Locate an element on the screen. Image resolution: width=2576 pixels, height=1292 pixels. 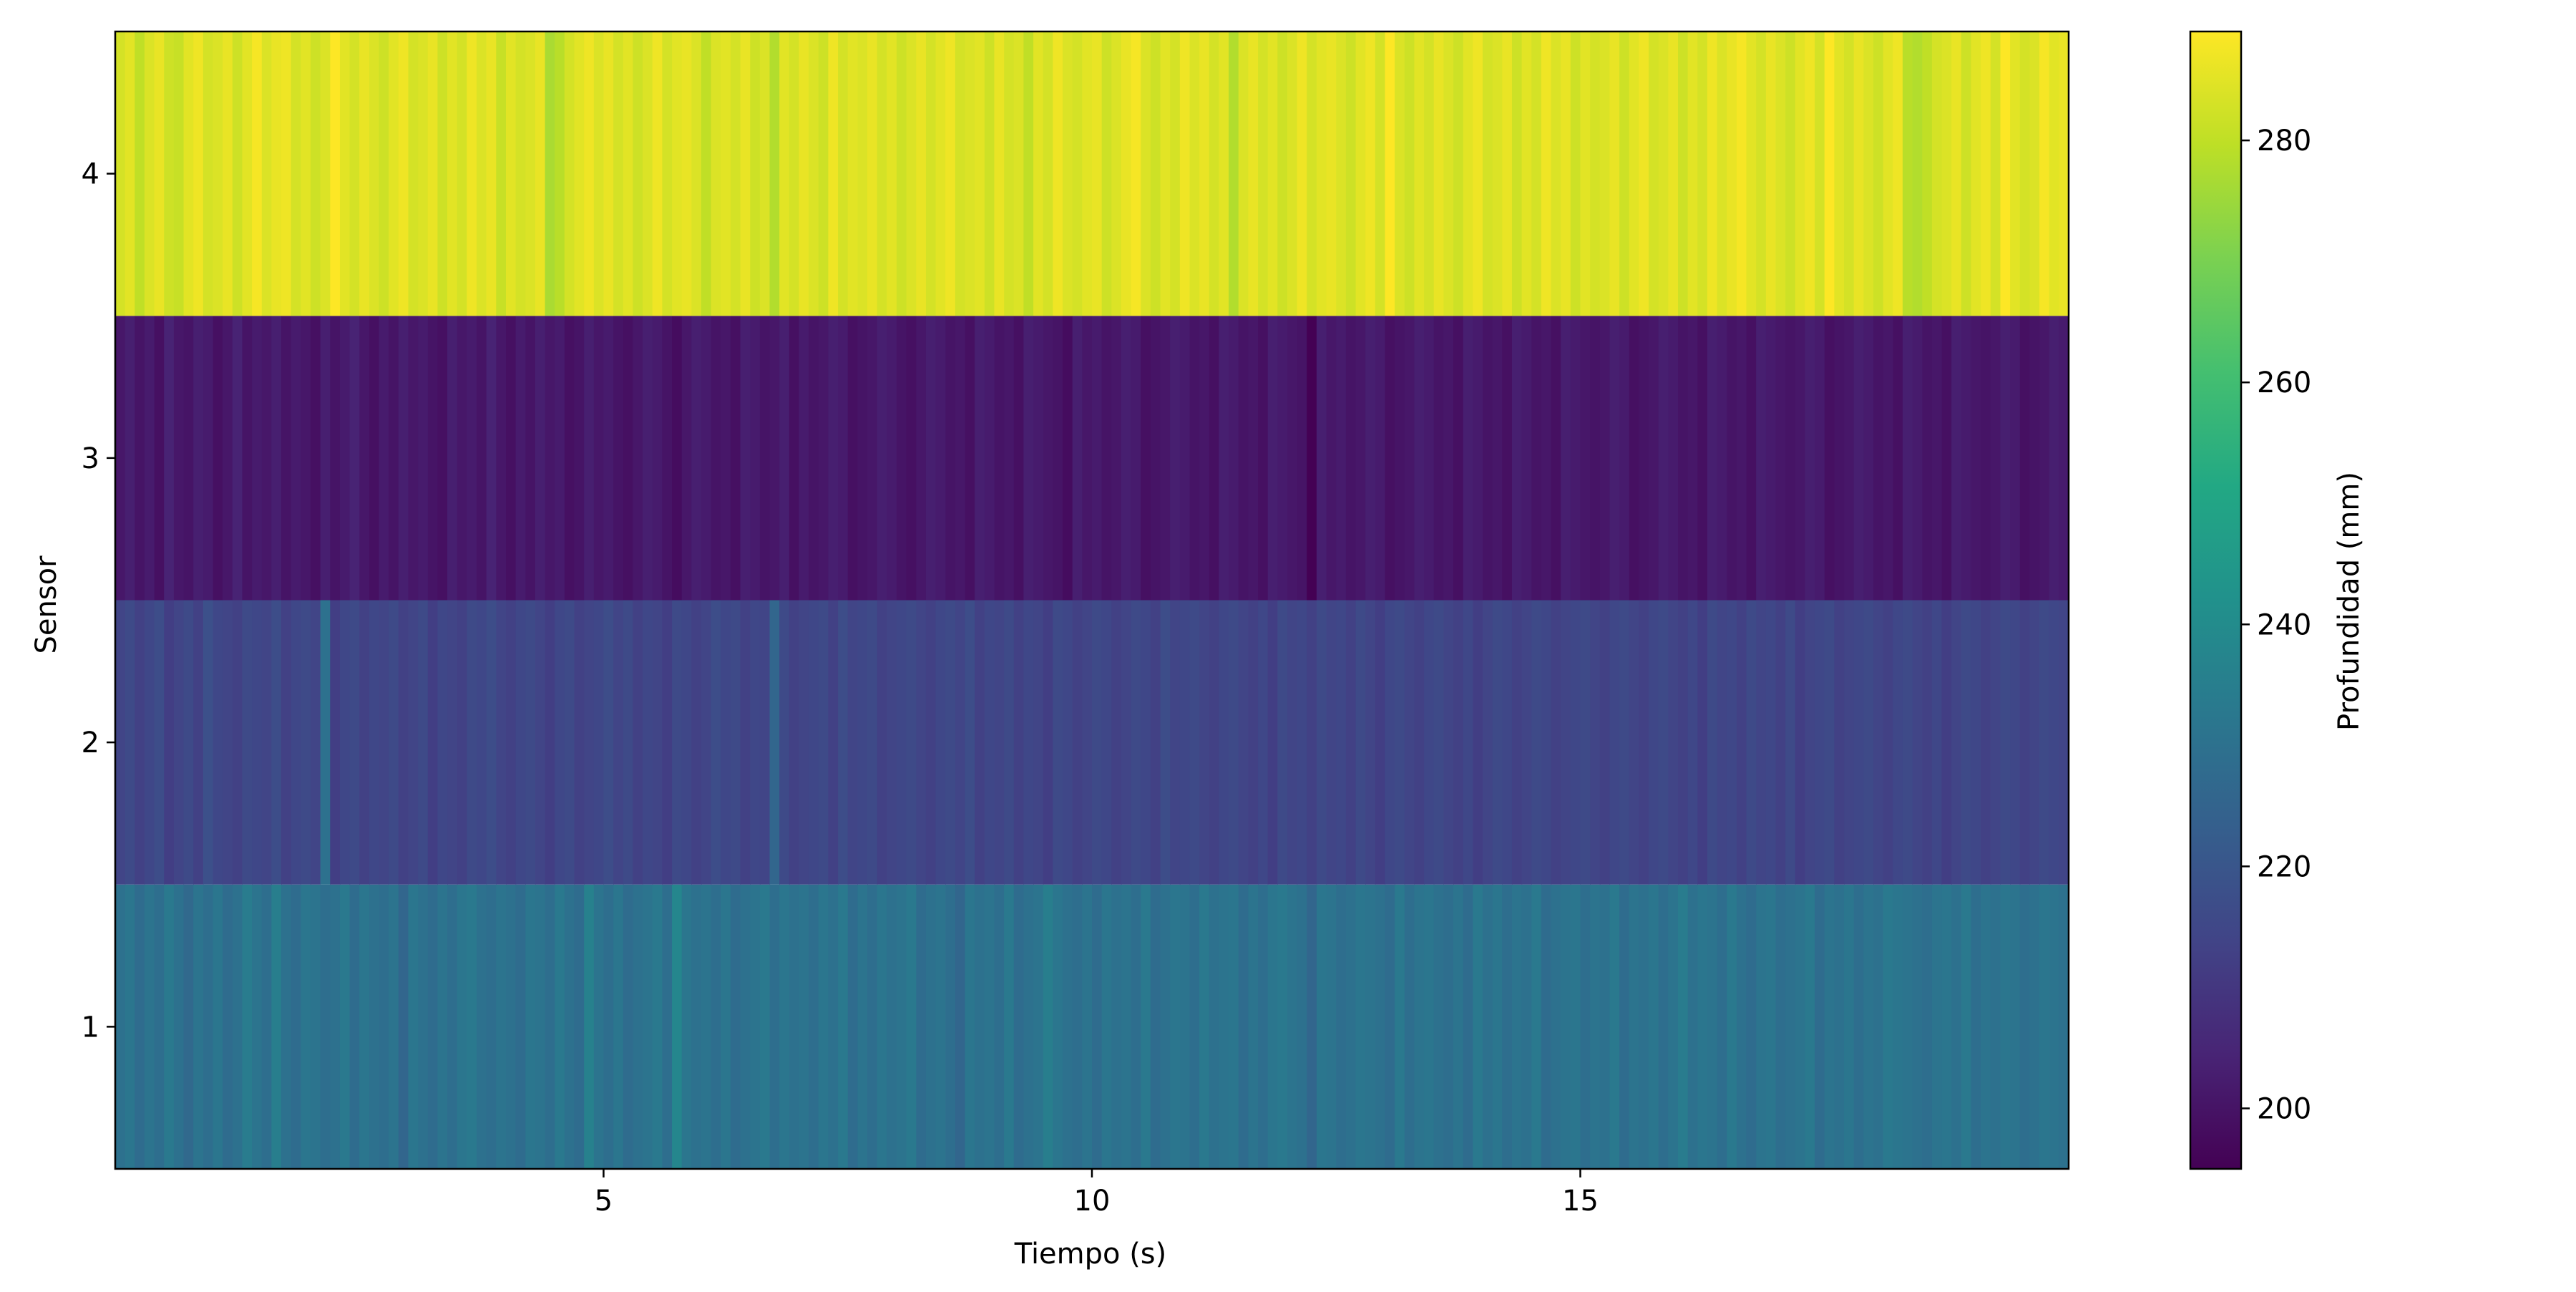
y-axis-label: Sensor is located at coordinates (46, 604).